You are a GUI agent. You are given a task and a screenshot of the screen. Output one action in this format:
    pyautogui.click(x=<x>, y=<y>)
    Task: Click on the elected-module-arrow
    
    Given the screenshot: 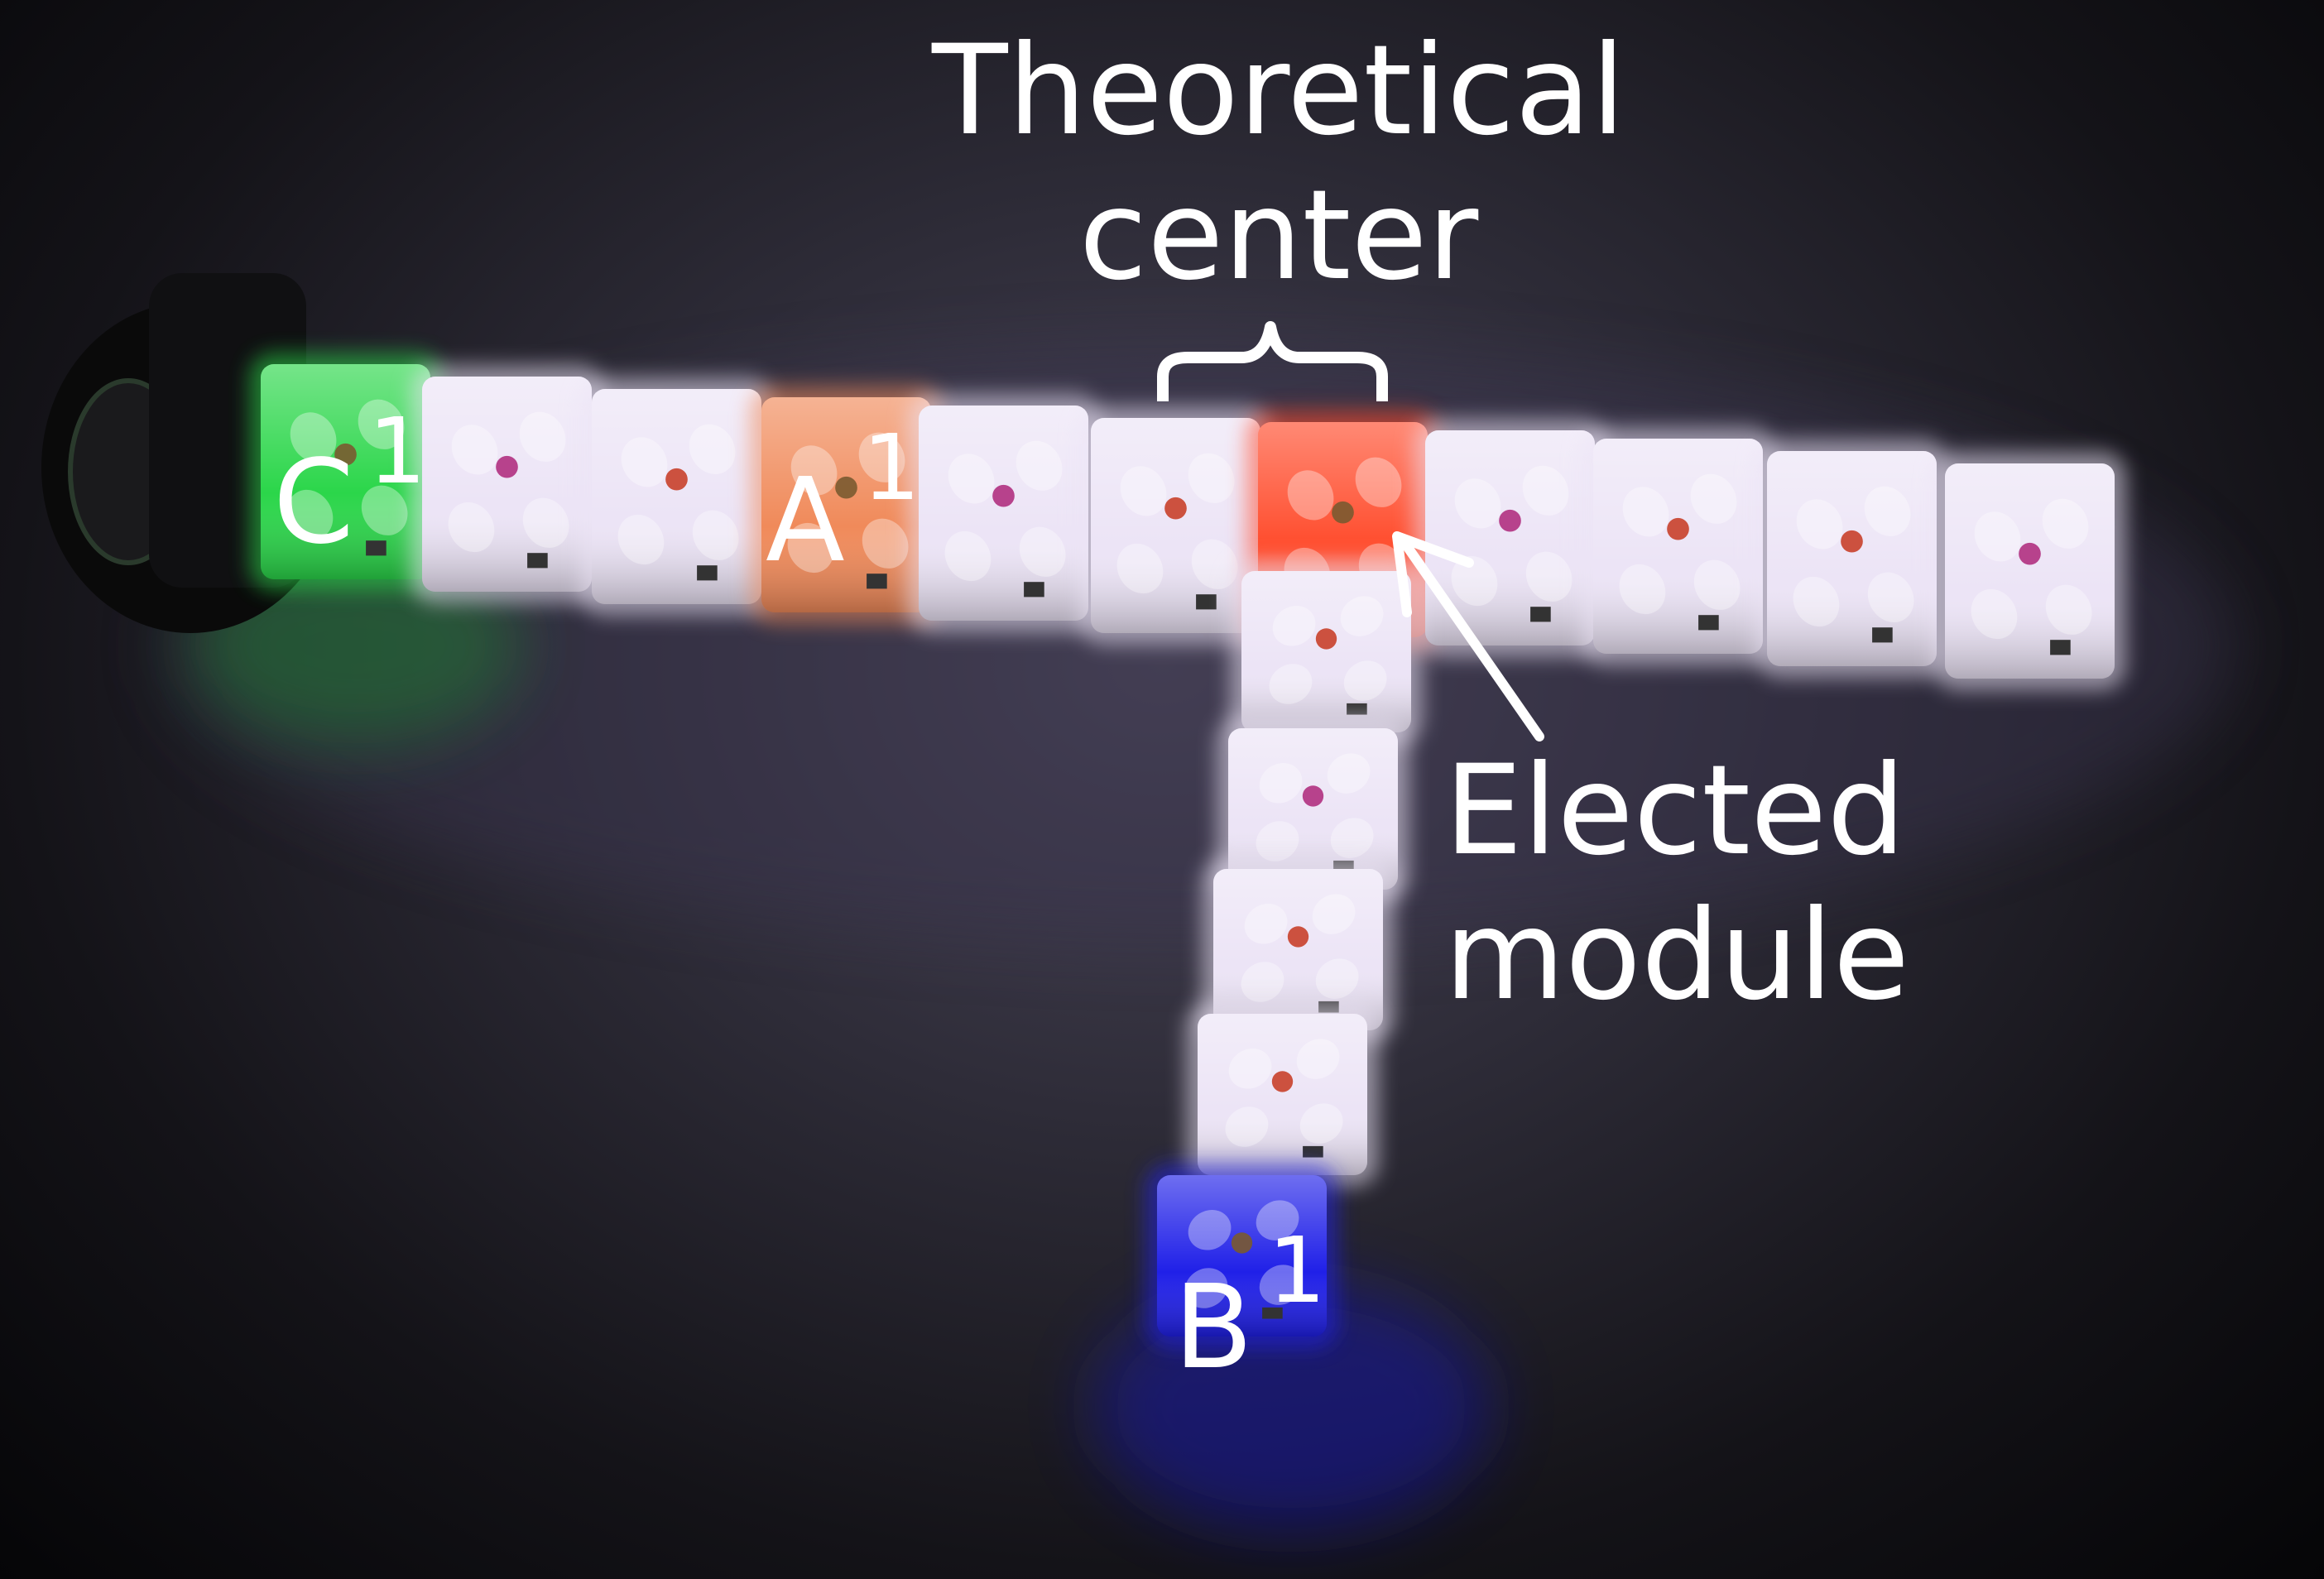 What is the action you would take?
    pyautogui.click(x=1468, y=636)
    